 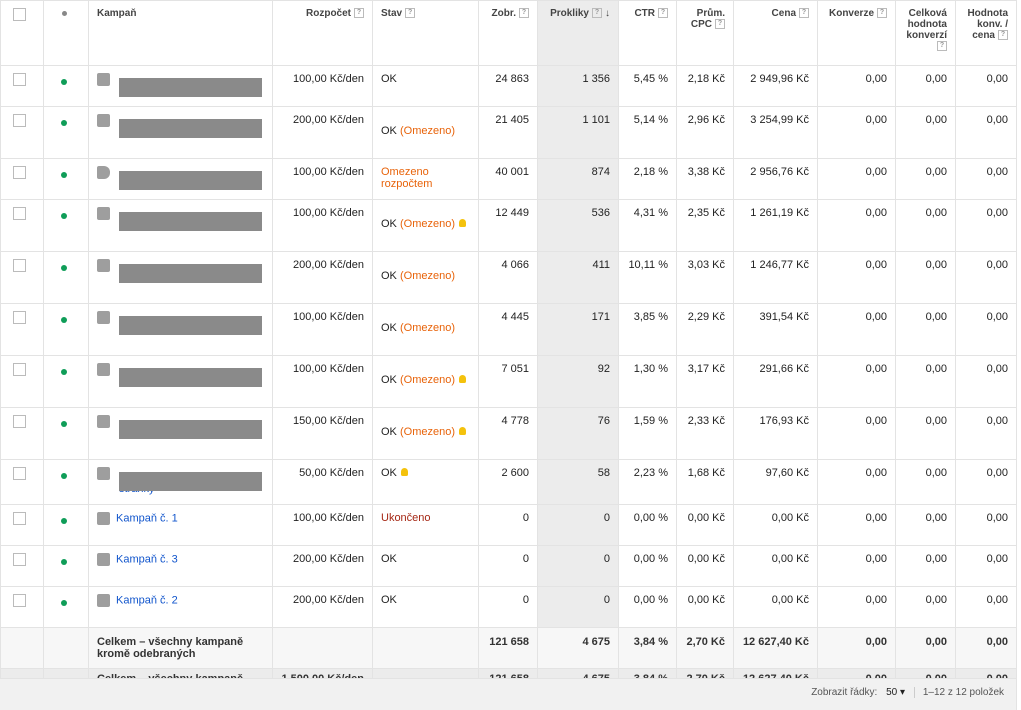 What do you see at coordinates (986, 33) in the screenshot?
I see `column-header: Hodnota konv. / cena?` at bounding box center [986, 33].